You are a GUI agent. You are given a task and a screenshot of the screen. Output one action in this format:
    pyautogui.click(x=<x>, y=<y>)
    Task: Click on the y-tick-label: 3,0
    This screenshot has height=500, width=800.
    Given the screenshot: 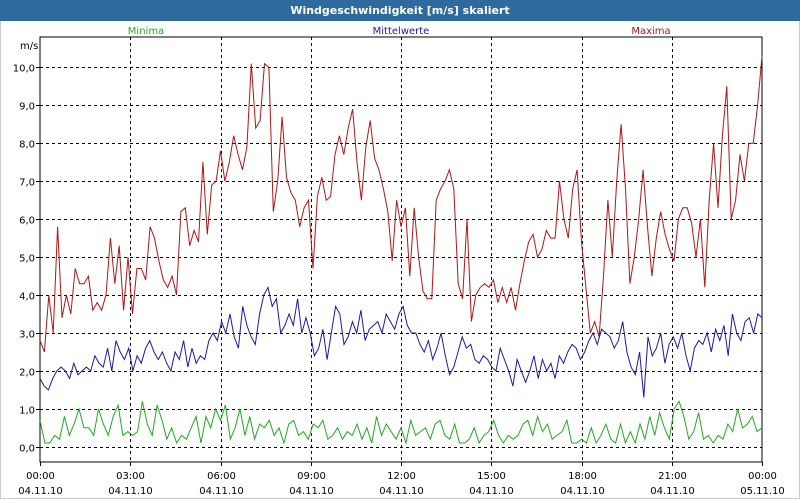 What is the action you would take?
    pyautogui.click(x=27, y=335)
    